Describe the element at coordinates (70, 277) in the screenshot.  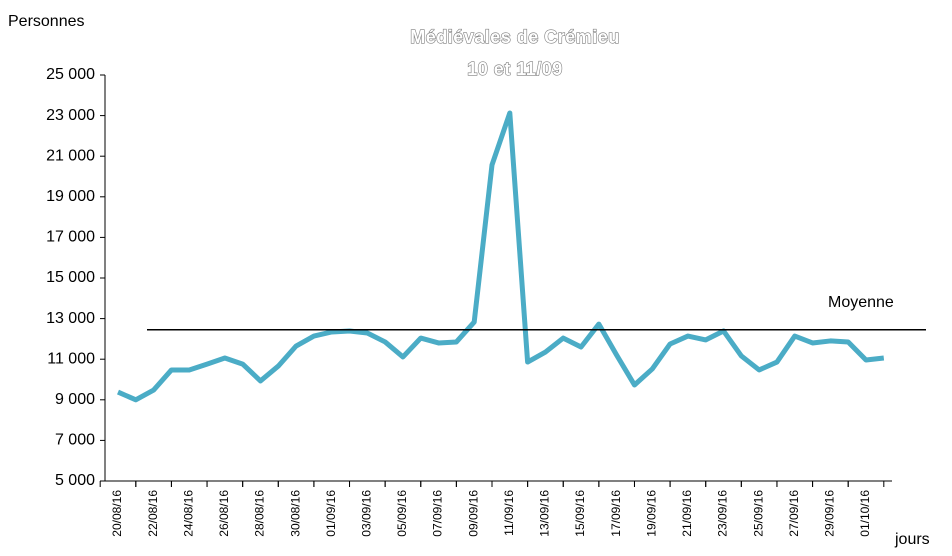
I see `y-tick-label: 15 000` at that location.